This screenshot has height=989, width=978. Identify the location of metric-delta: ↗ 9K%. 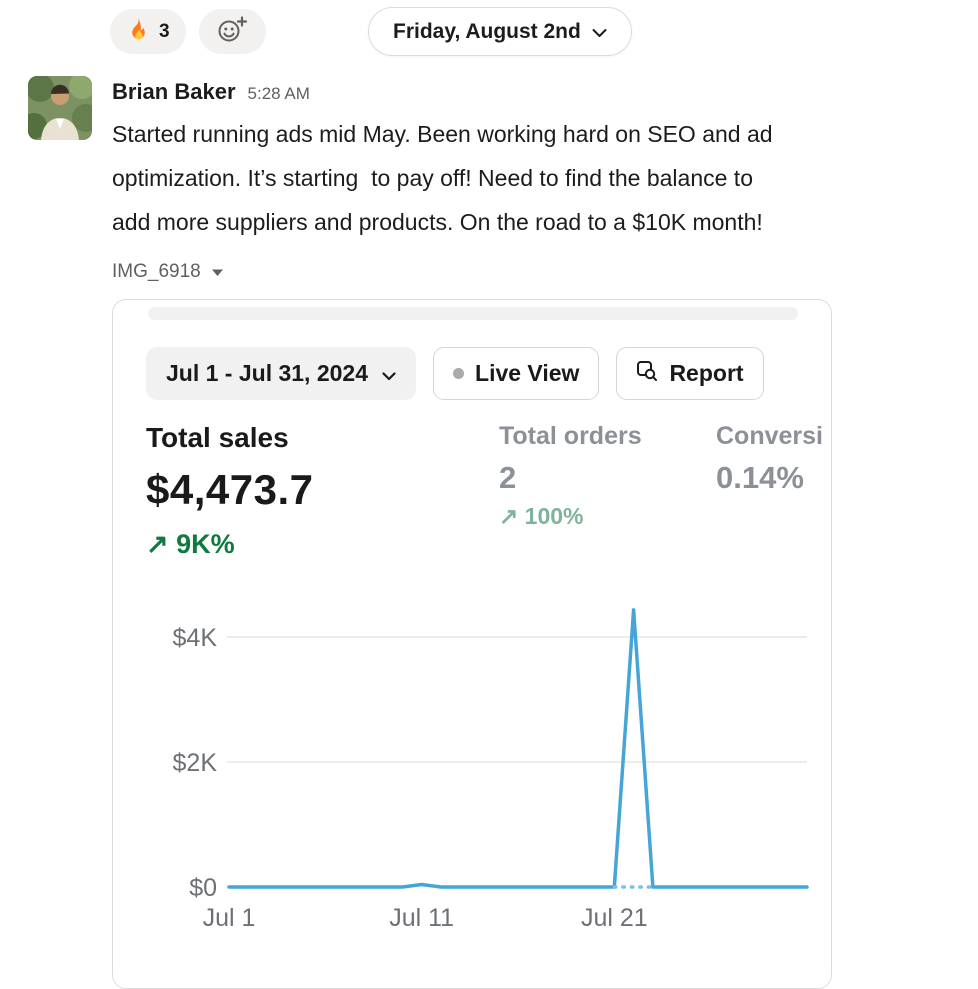
(190, 544).